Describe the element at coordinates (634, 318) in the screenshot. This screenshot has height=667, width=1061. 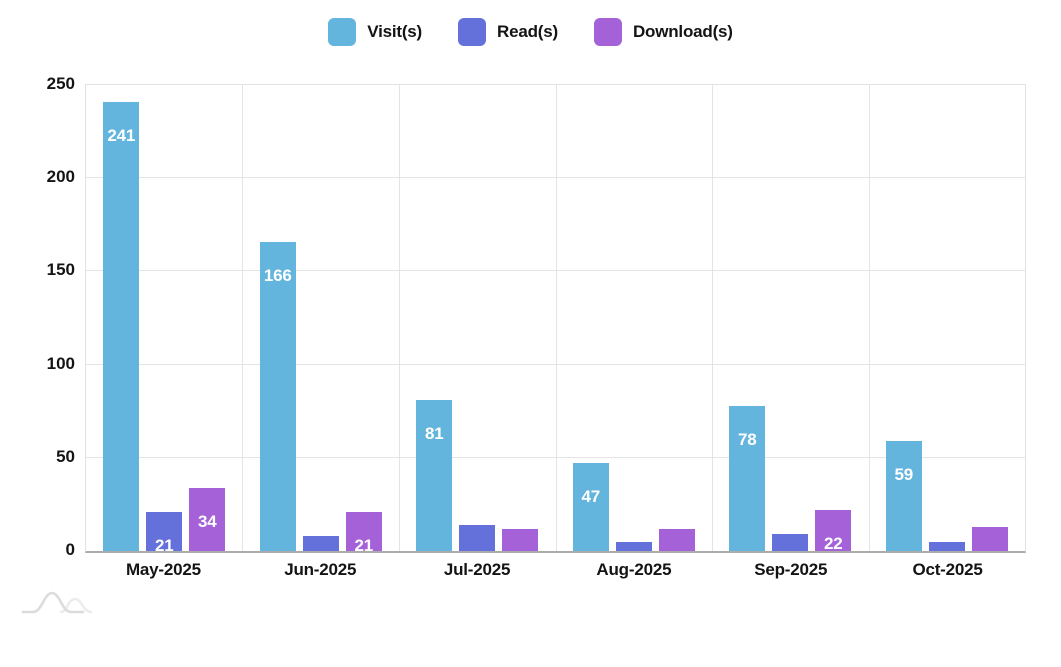
I see `bar-group-aug-2025: 47` at that location.